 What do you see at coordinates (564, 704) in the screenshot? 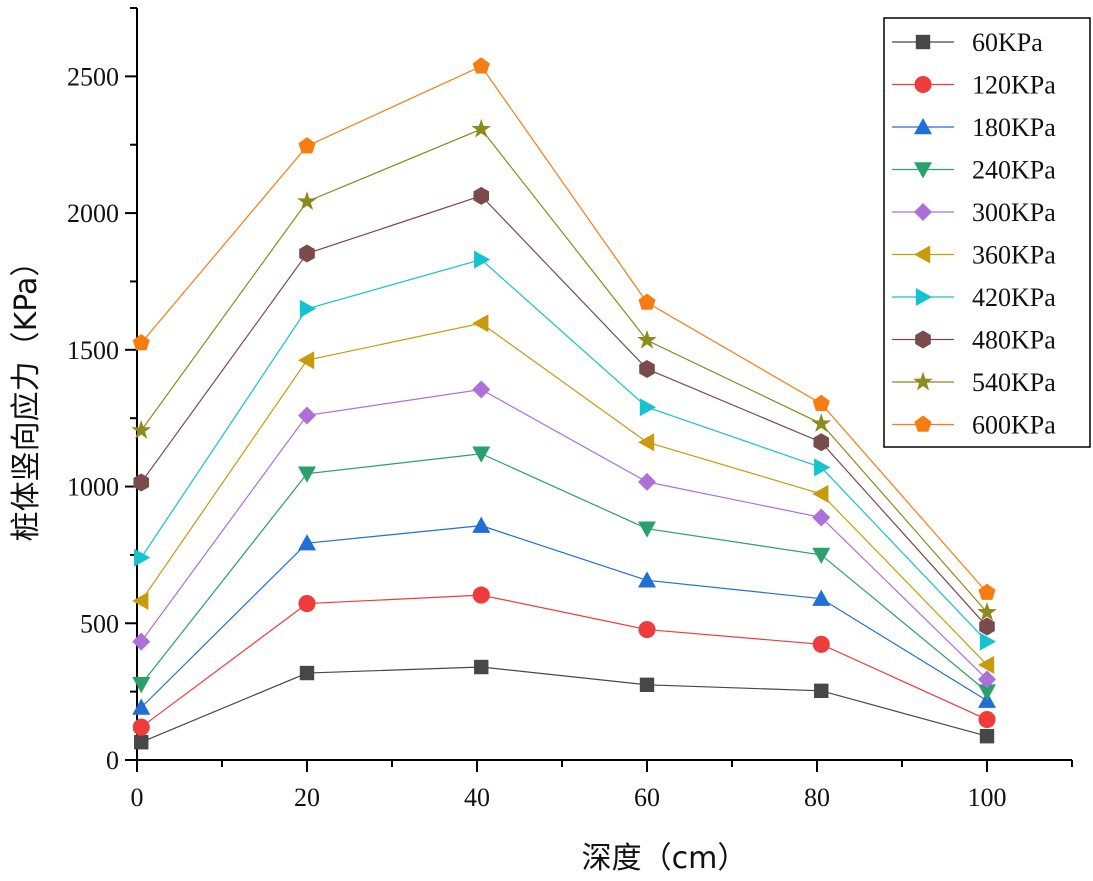
I see `series-line-60KPa` at bounding box center [564, 704].